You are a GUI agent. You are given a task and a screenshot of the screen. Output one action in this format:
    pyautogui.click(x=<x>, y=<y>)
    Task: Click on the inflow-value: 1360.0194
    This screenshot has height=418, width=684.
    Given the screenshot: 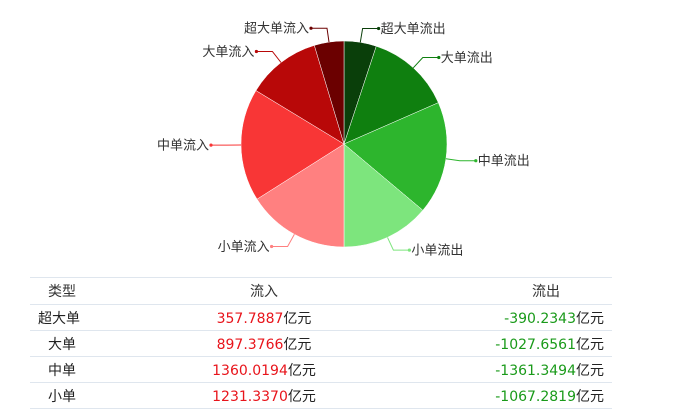 What is the action you would take?
    pyautogui.click(x=250, y=370)
    